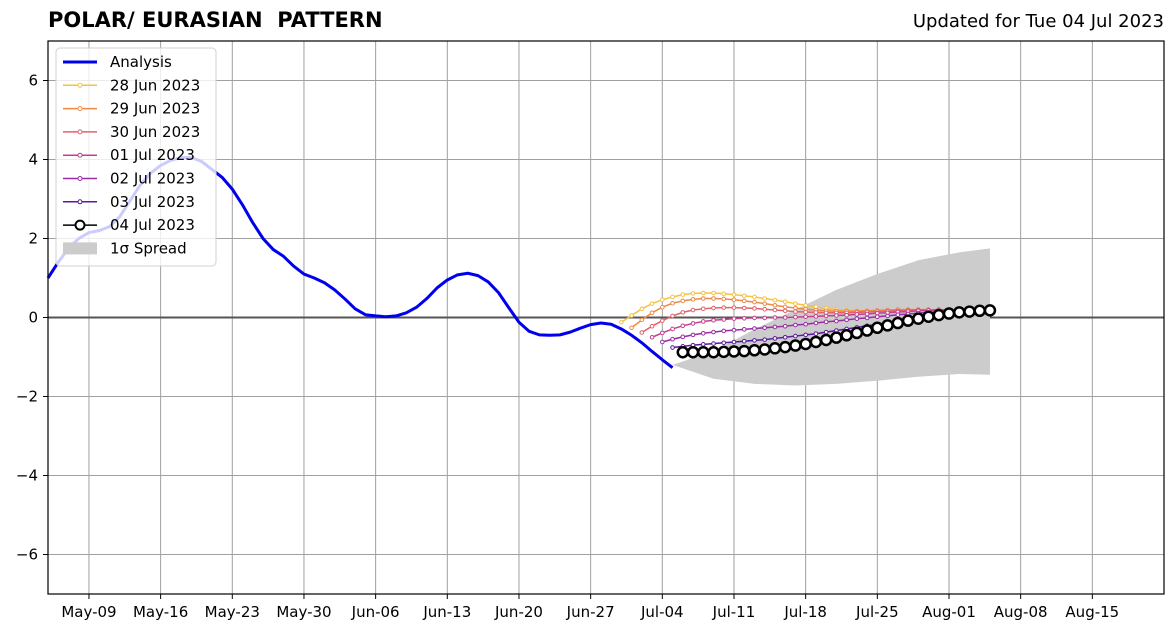 This screenshot has height=633, width=1176. I want to click on forecast-series-group, so click(808, 324).